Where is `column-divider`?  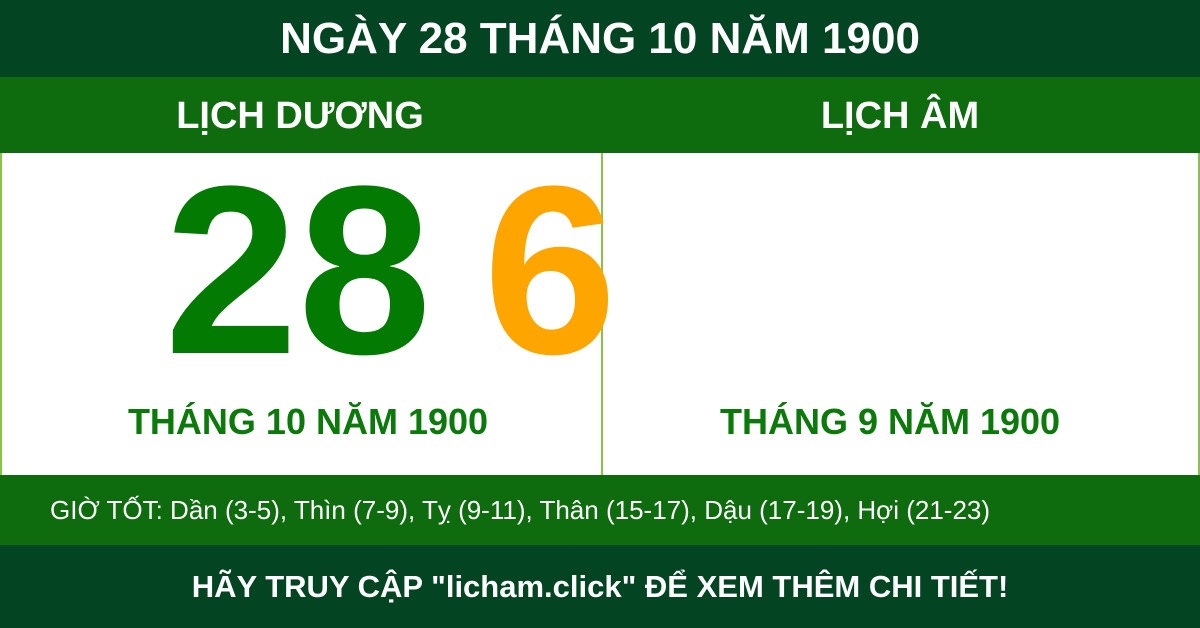
column-divider is located at coordinates (602, 314).